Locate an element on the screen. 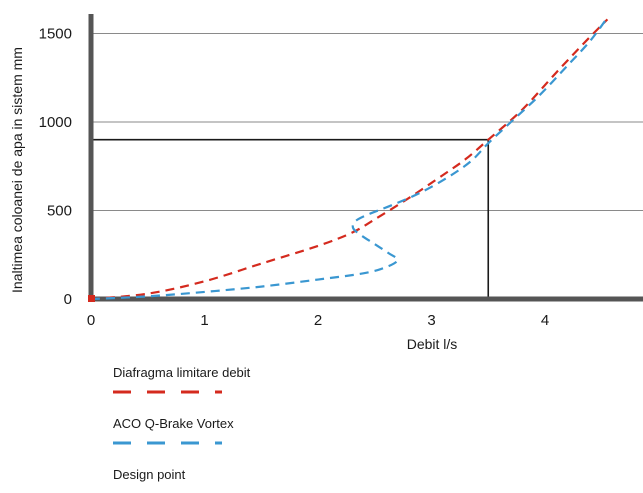 The image size is (643, 493). y-axis-title: Inaltimea coloanei de apa in sistem mm is located at coordinates (17, 170).